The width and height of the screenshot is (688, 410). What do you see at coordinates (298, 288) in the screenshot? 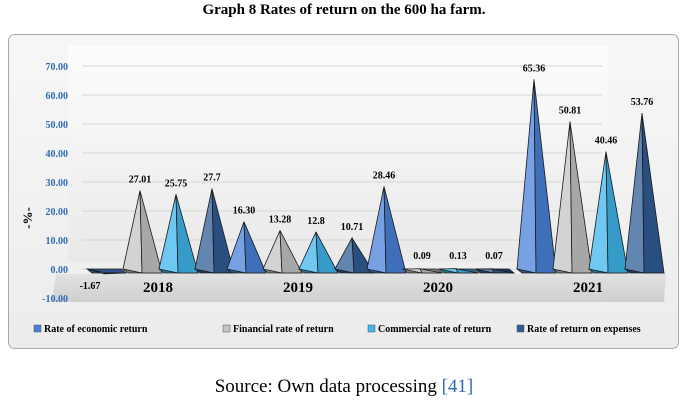
I see `x-tick-label: 2019` at bounding box center [298, 288].